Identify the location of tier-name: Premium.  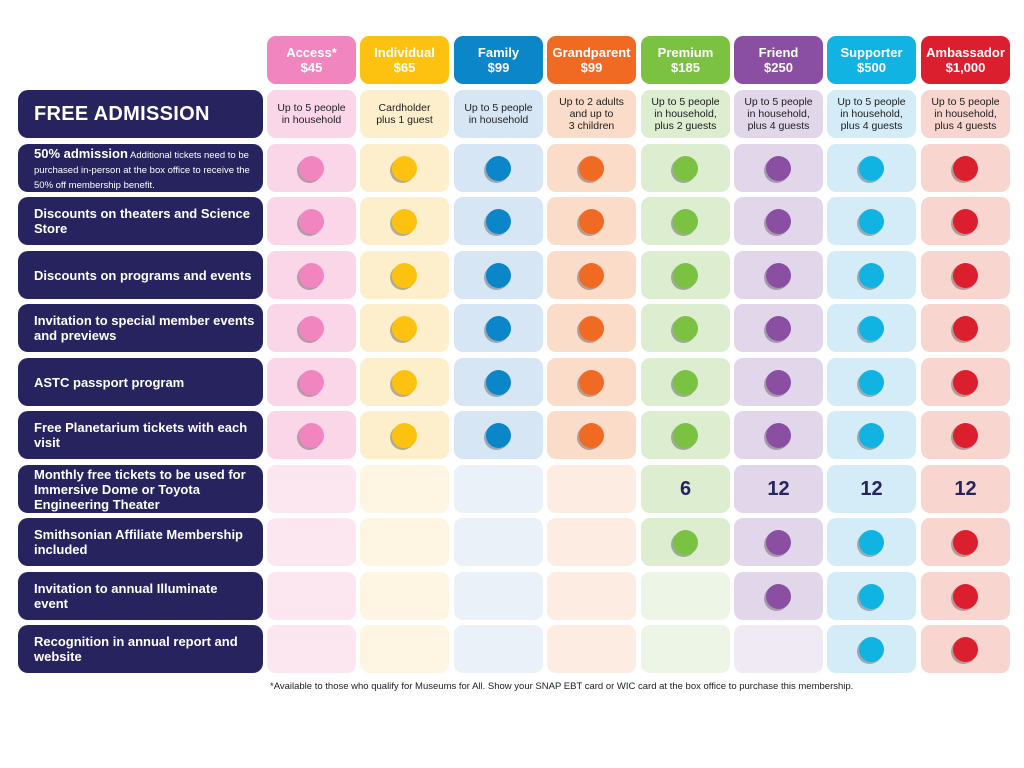
(685, 52).